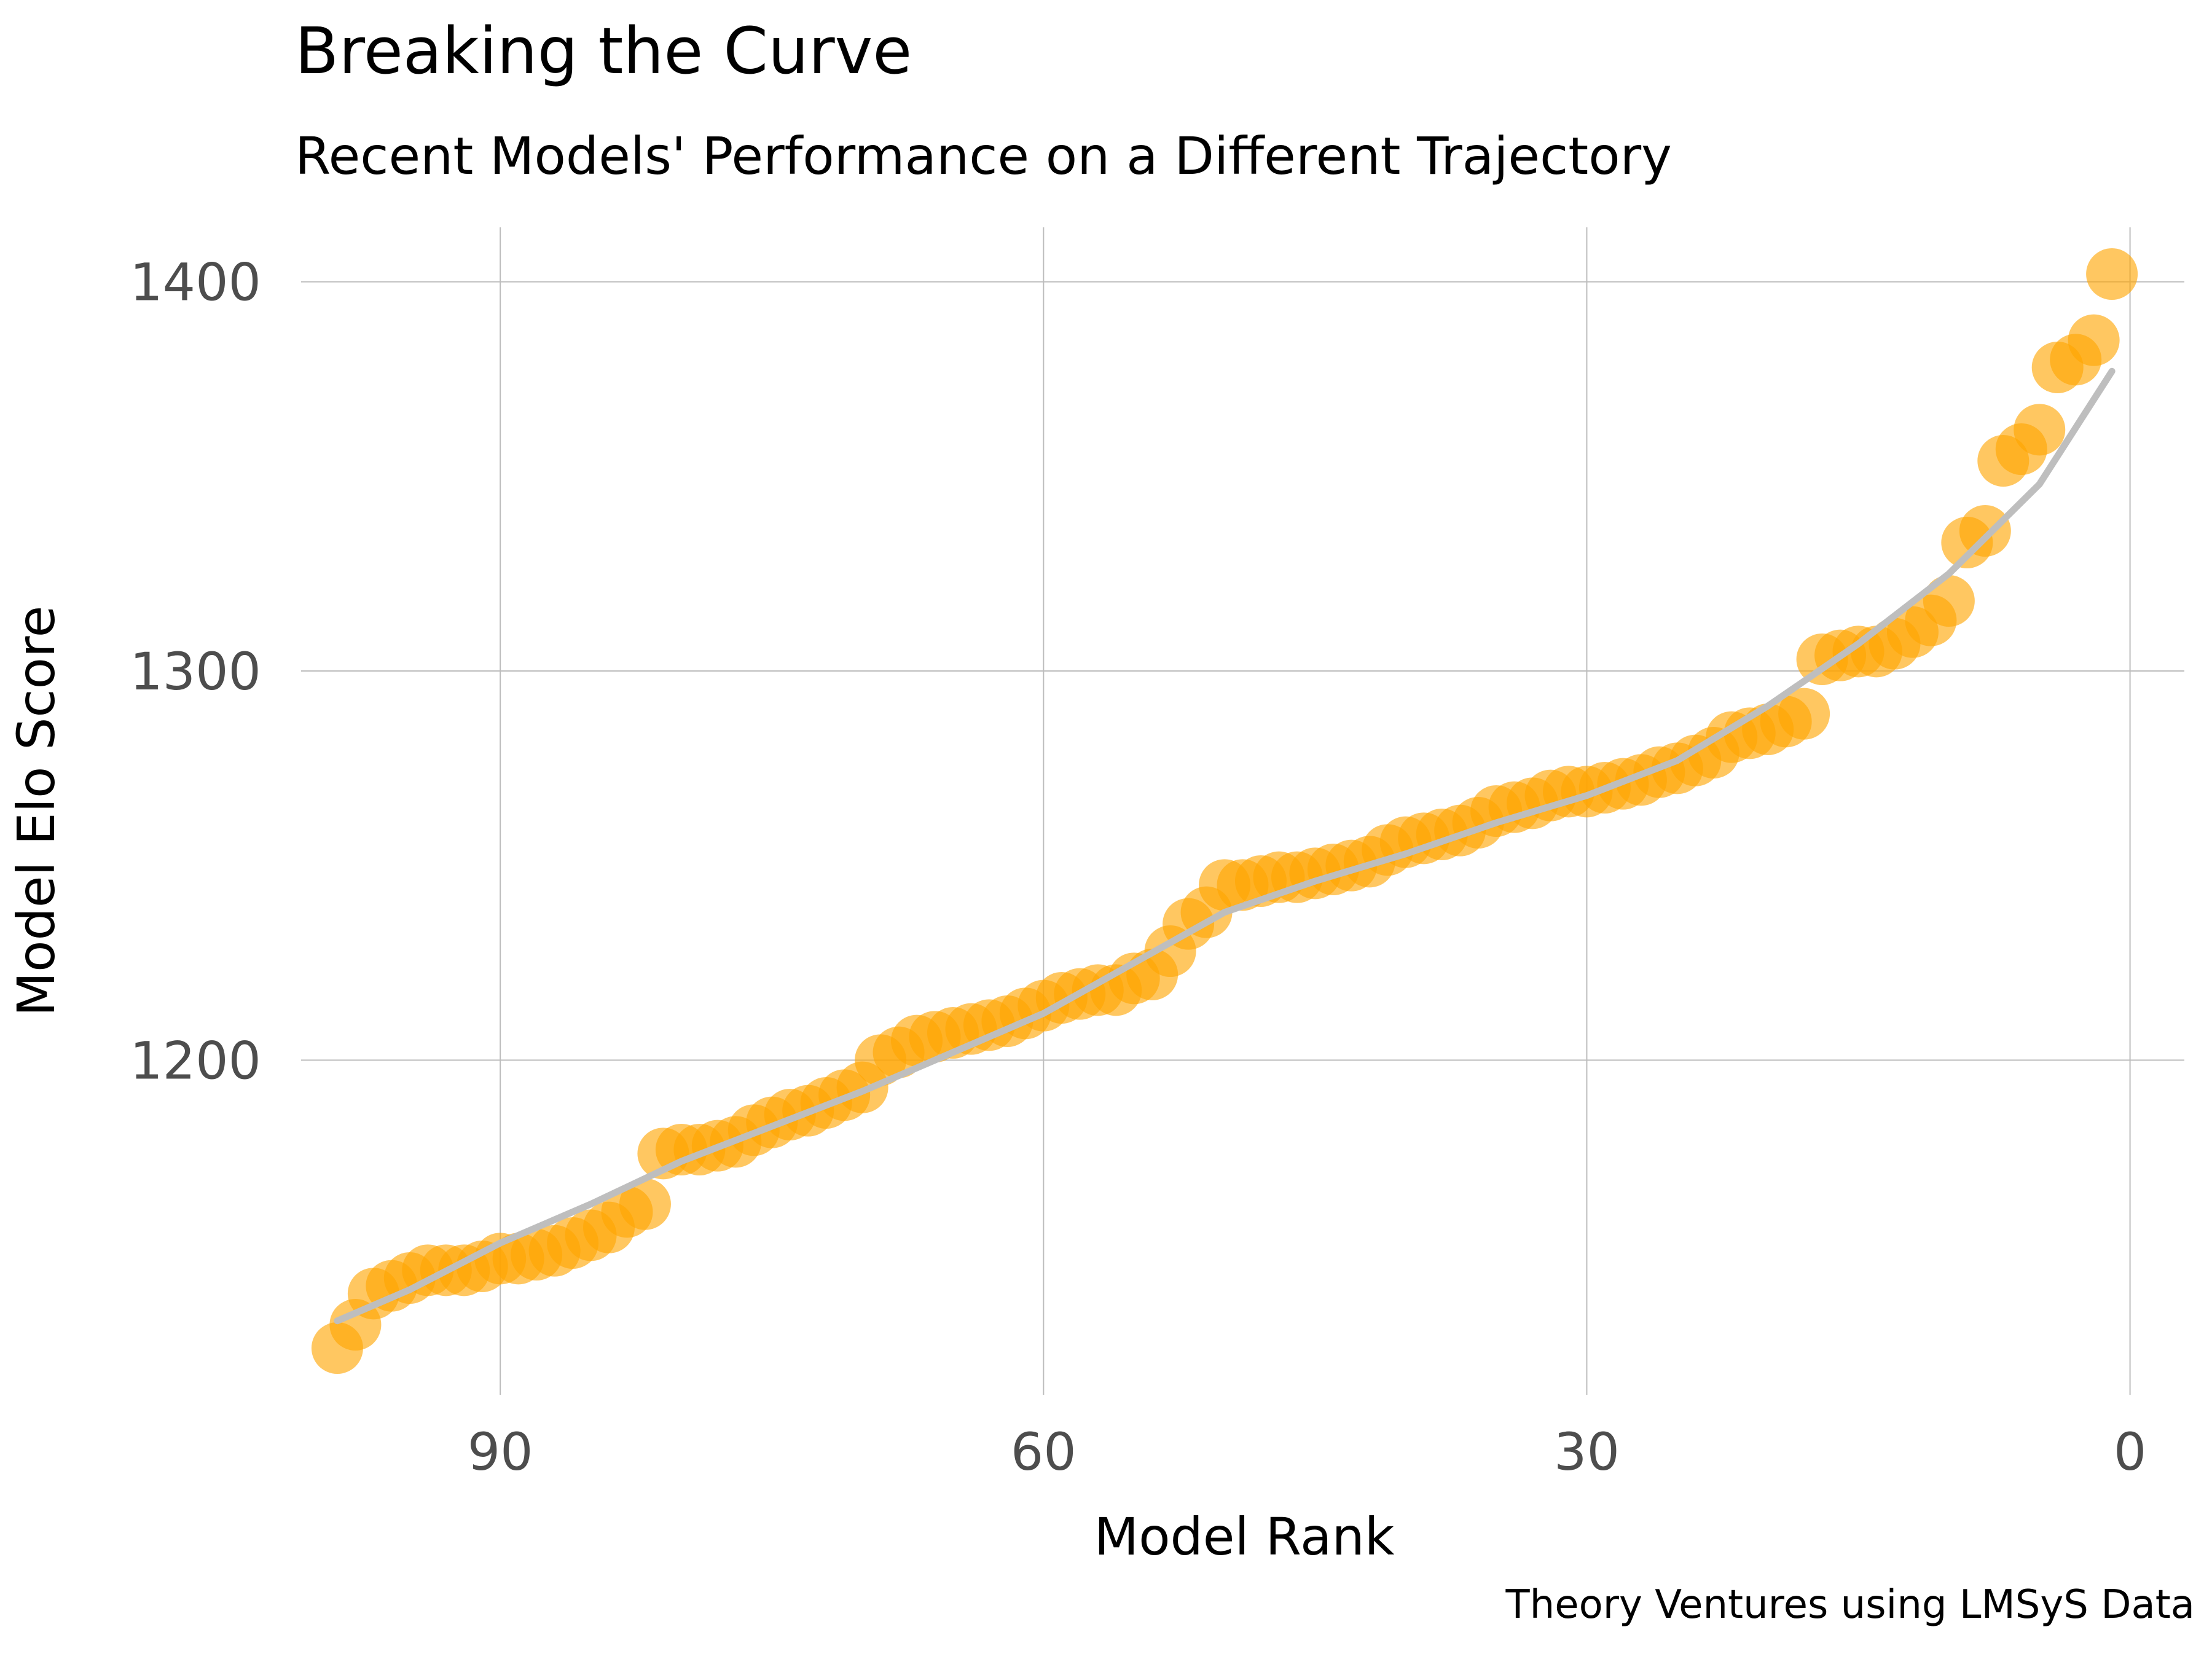  I want to click on y-axis-label: Model Elo Score, so click(36, 811).